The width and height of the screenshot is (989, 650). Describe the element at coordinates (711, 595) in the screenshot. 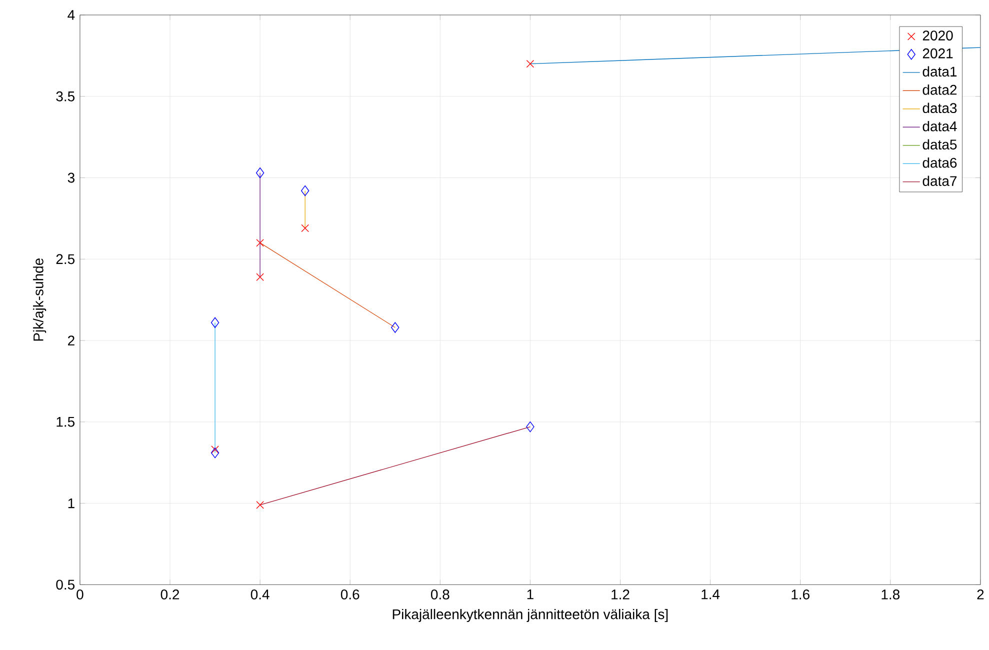

I see `x-tick-label: 1.4` at that location.